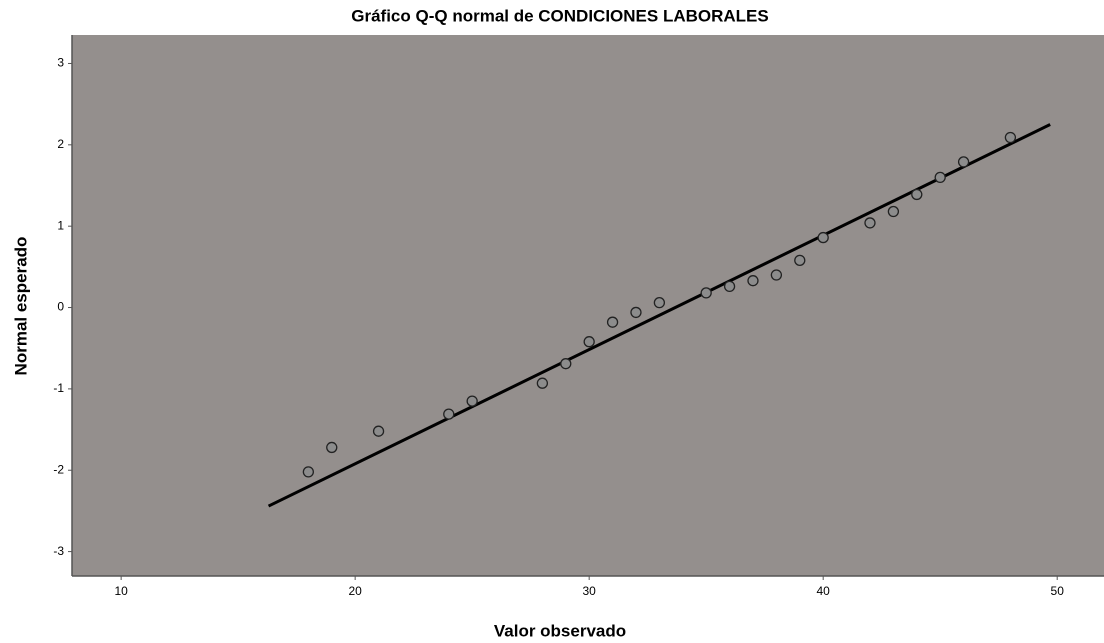 The width and height of the screenshot is (1104, 643). I want to click on y-tick-label: 3, so click(60, 63).